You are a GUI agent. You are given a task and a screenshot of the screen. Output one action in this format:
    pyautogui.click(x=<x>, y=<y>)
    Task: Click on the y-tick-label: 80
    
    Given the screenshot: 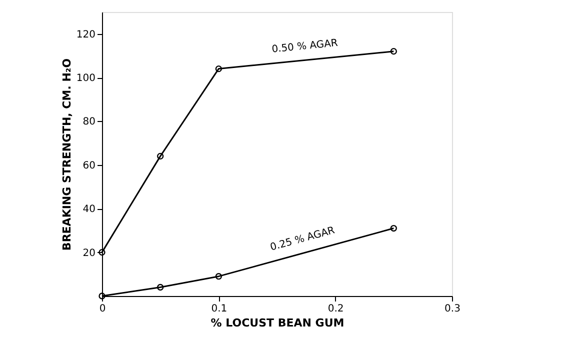 What is the action you would take?
    pyautogui.click(x=89, y=122)
    